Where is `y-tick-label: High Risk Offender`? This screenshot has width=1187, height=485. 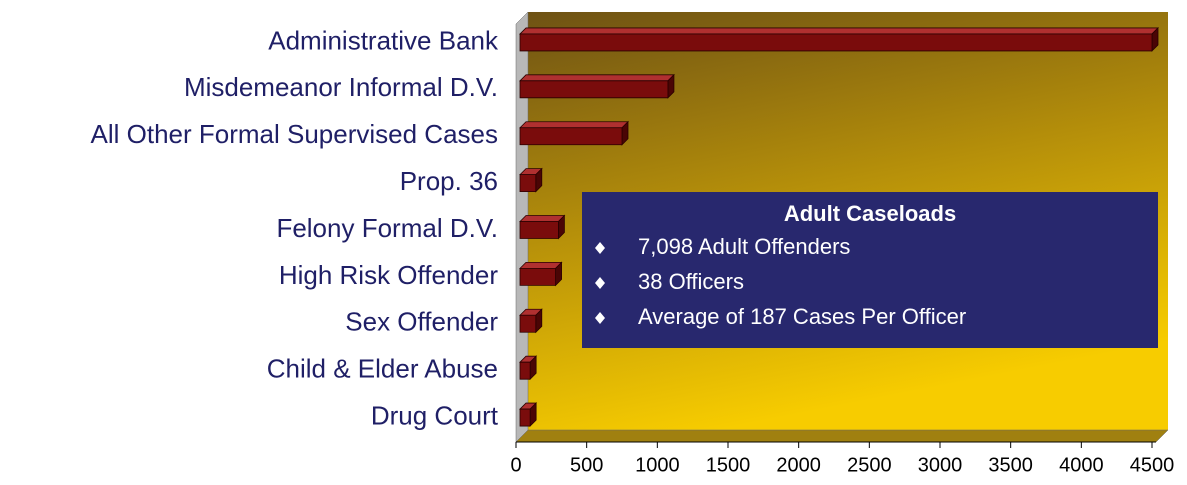 y-tick-label: High Risk Offender is located at coordinates (389, 275).